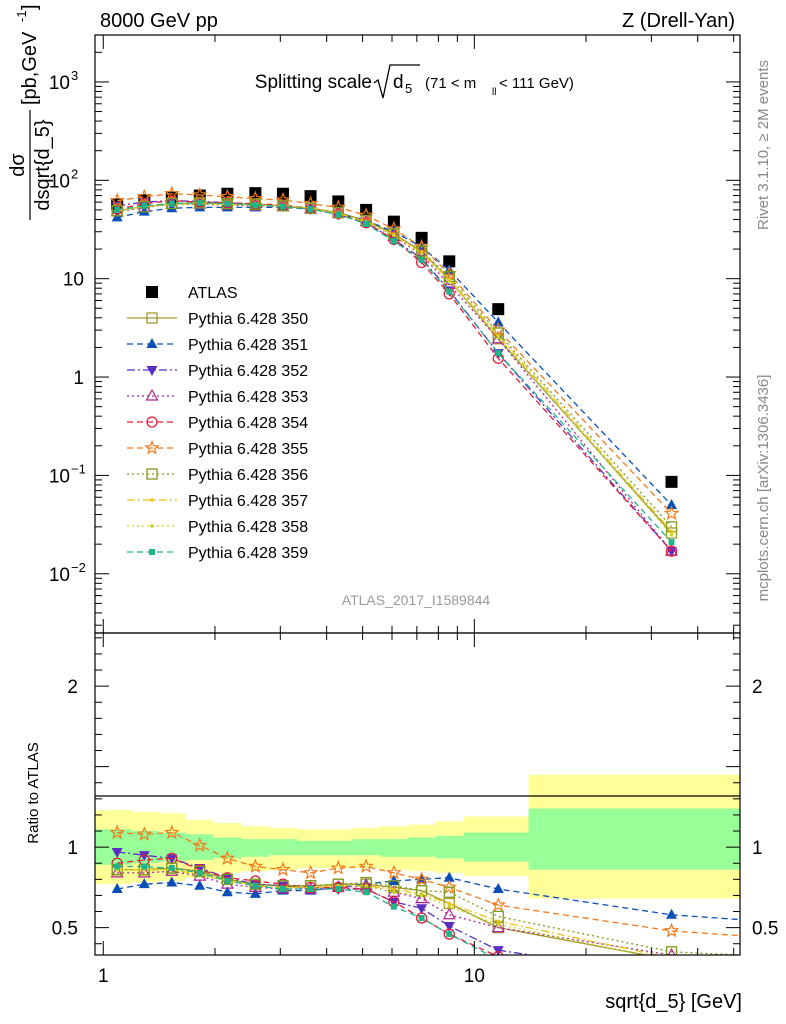 Image resolution: width=786 pixels, height=1024 pixels. I want to click on ratio-band-stat, so click(417, 839).